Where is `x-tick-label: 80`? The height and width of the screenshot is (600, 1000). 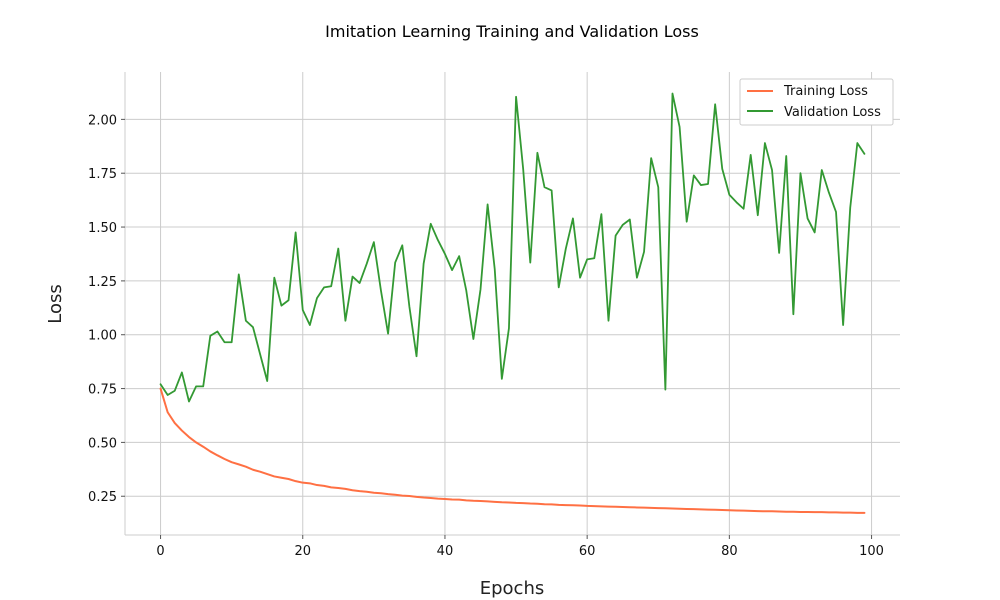
x-tick-label: 80 is located at coordinates (729, 551).